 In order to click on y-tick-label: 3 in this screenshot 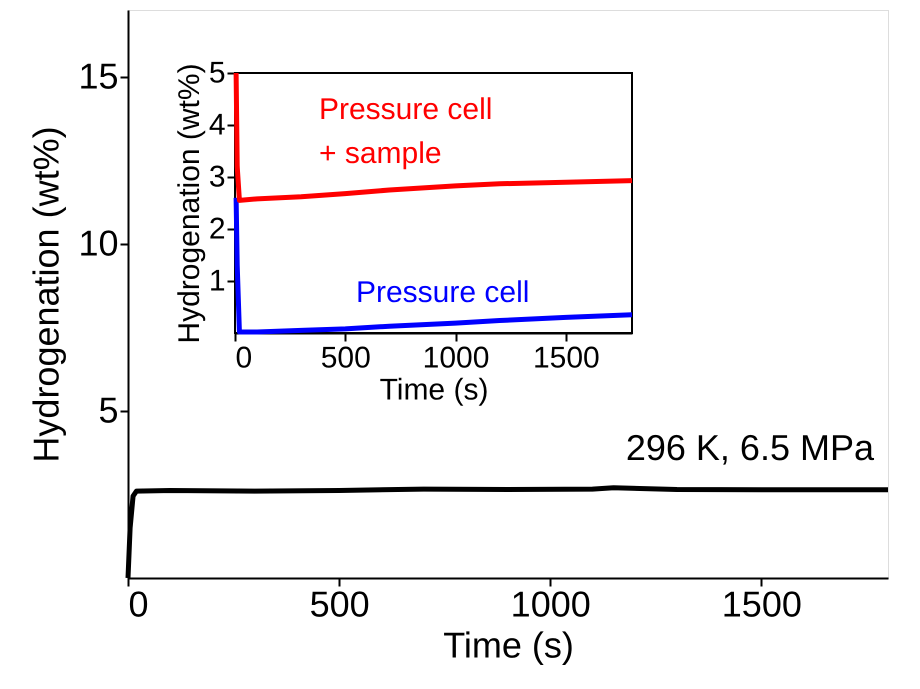, I will do `click(217, 177)`.